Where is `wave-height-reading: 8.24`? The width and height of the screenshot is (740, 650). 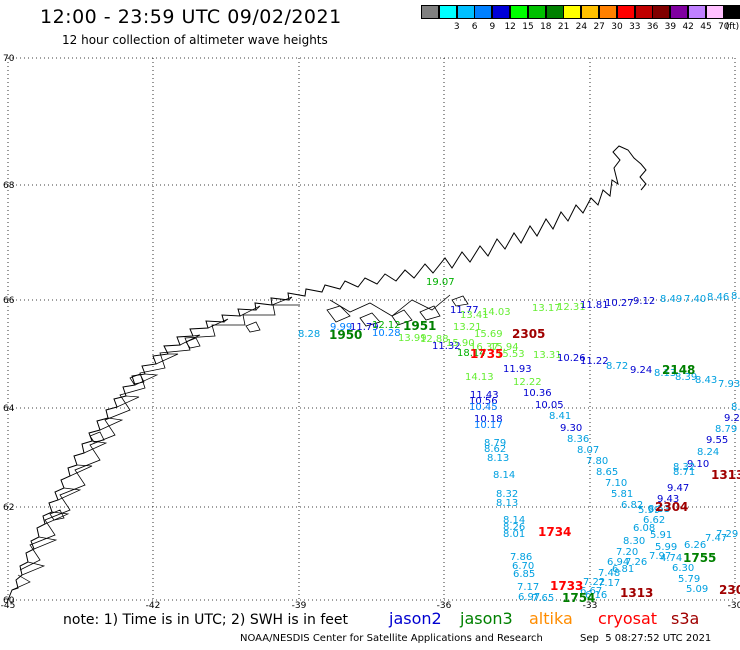 wave-height-reading: 8.24 is located at coordinates (708, 452).